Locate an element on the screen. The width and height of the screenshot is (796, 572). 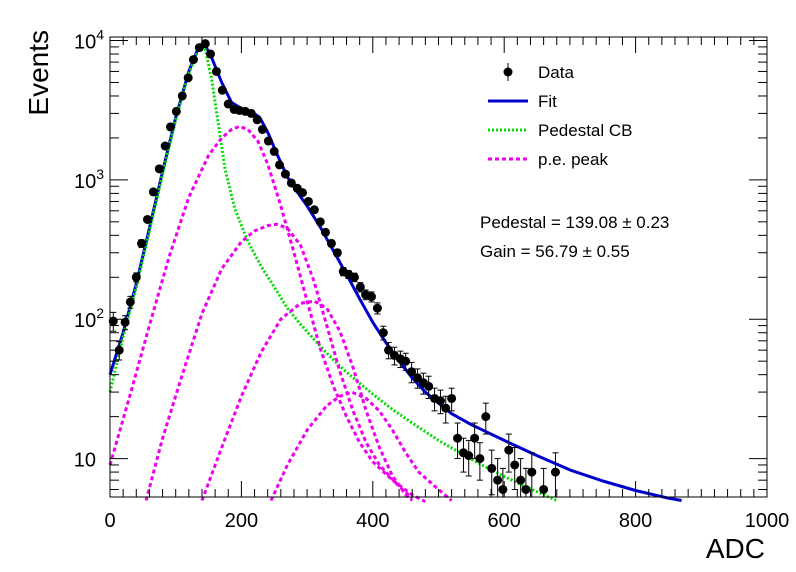
legend-label: Data is located at coordinates (556, 72).